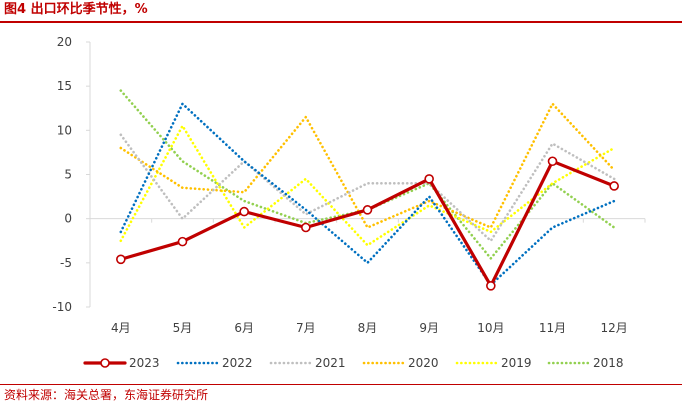  What do you see at coordinates (121, 328) in the screenshot?
I see `x-tick-label: 4月` at bounding box center [121, 328].